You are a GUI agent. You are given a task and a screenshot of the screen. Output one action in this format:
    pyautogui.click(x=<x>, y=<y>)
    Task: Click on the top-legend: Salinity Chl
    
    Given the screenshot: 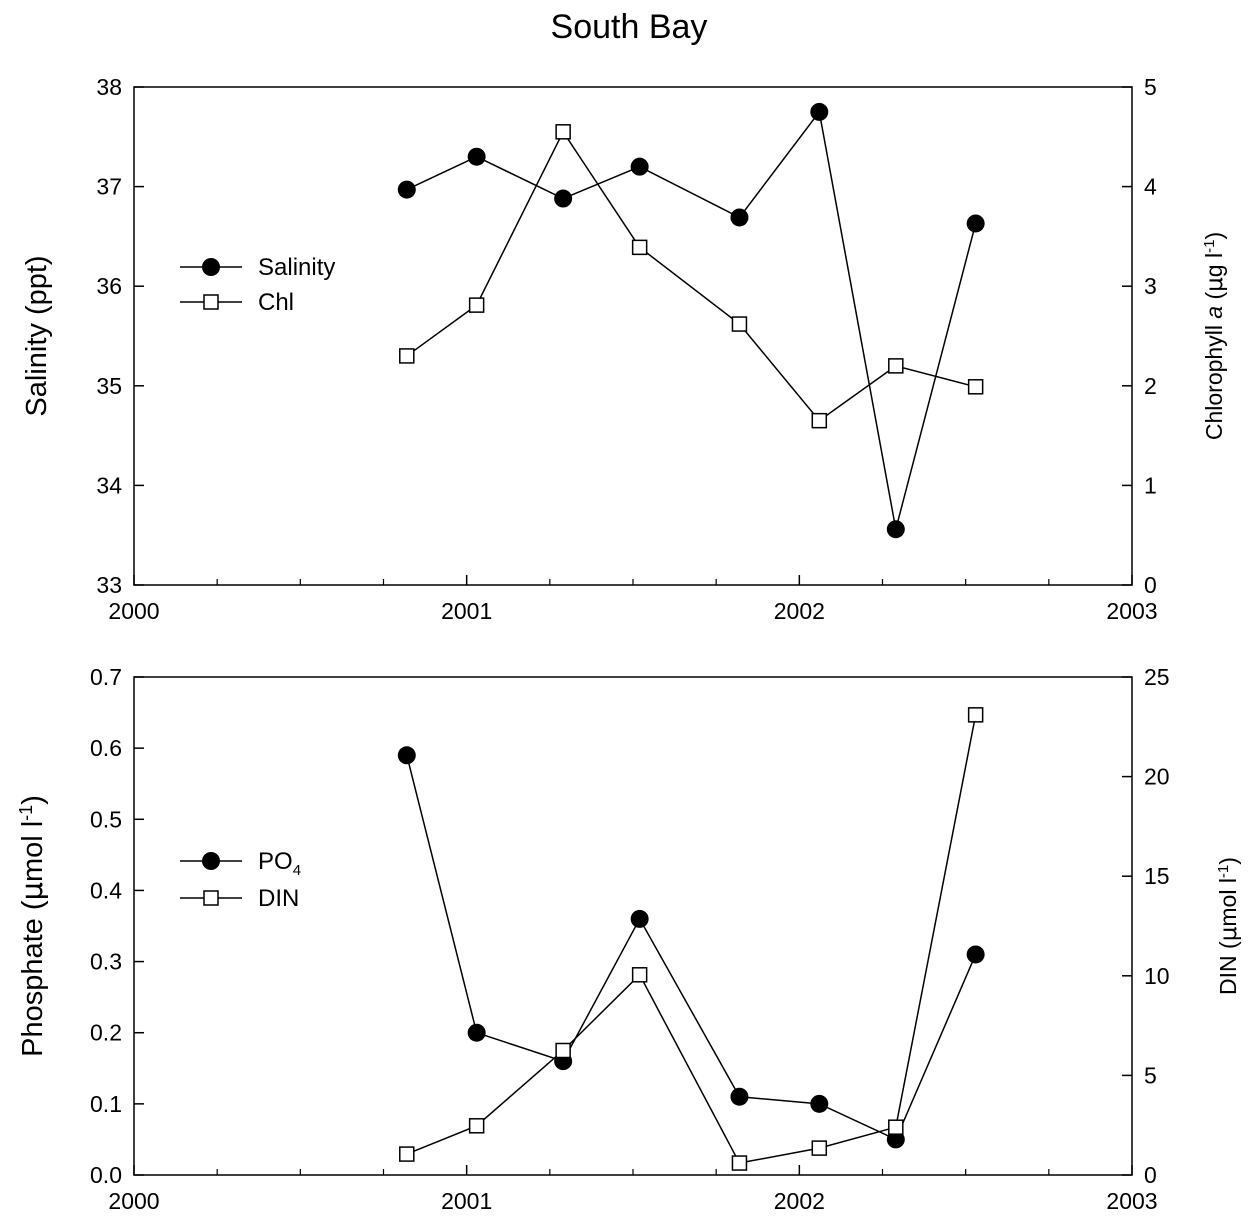 What is the action you would take?
    pyautogui.click(x=257, y=285)
    